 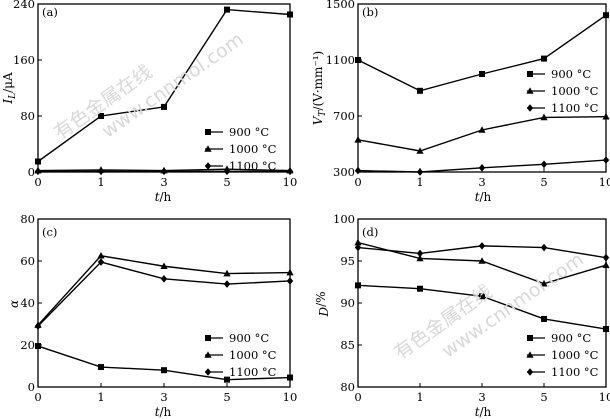 What do you see at coordinates (419, 397) in the screenshot?
I see `panel-d-xtick-label: 1` at bounding box center [419, 397].